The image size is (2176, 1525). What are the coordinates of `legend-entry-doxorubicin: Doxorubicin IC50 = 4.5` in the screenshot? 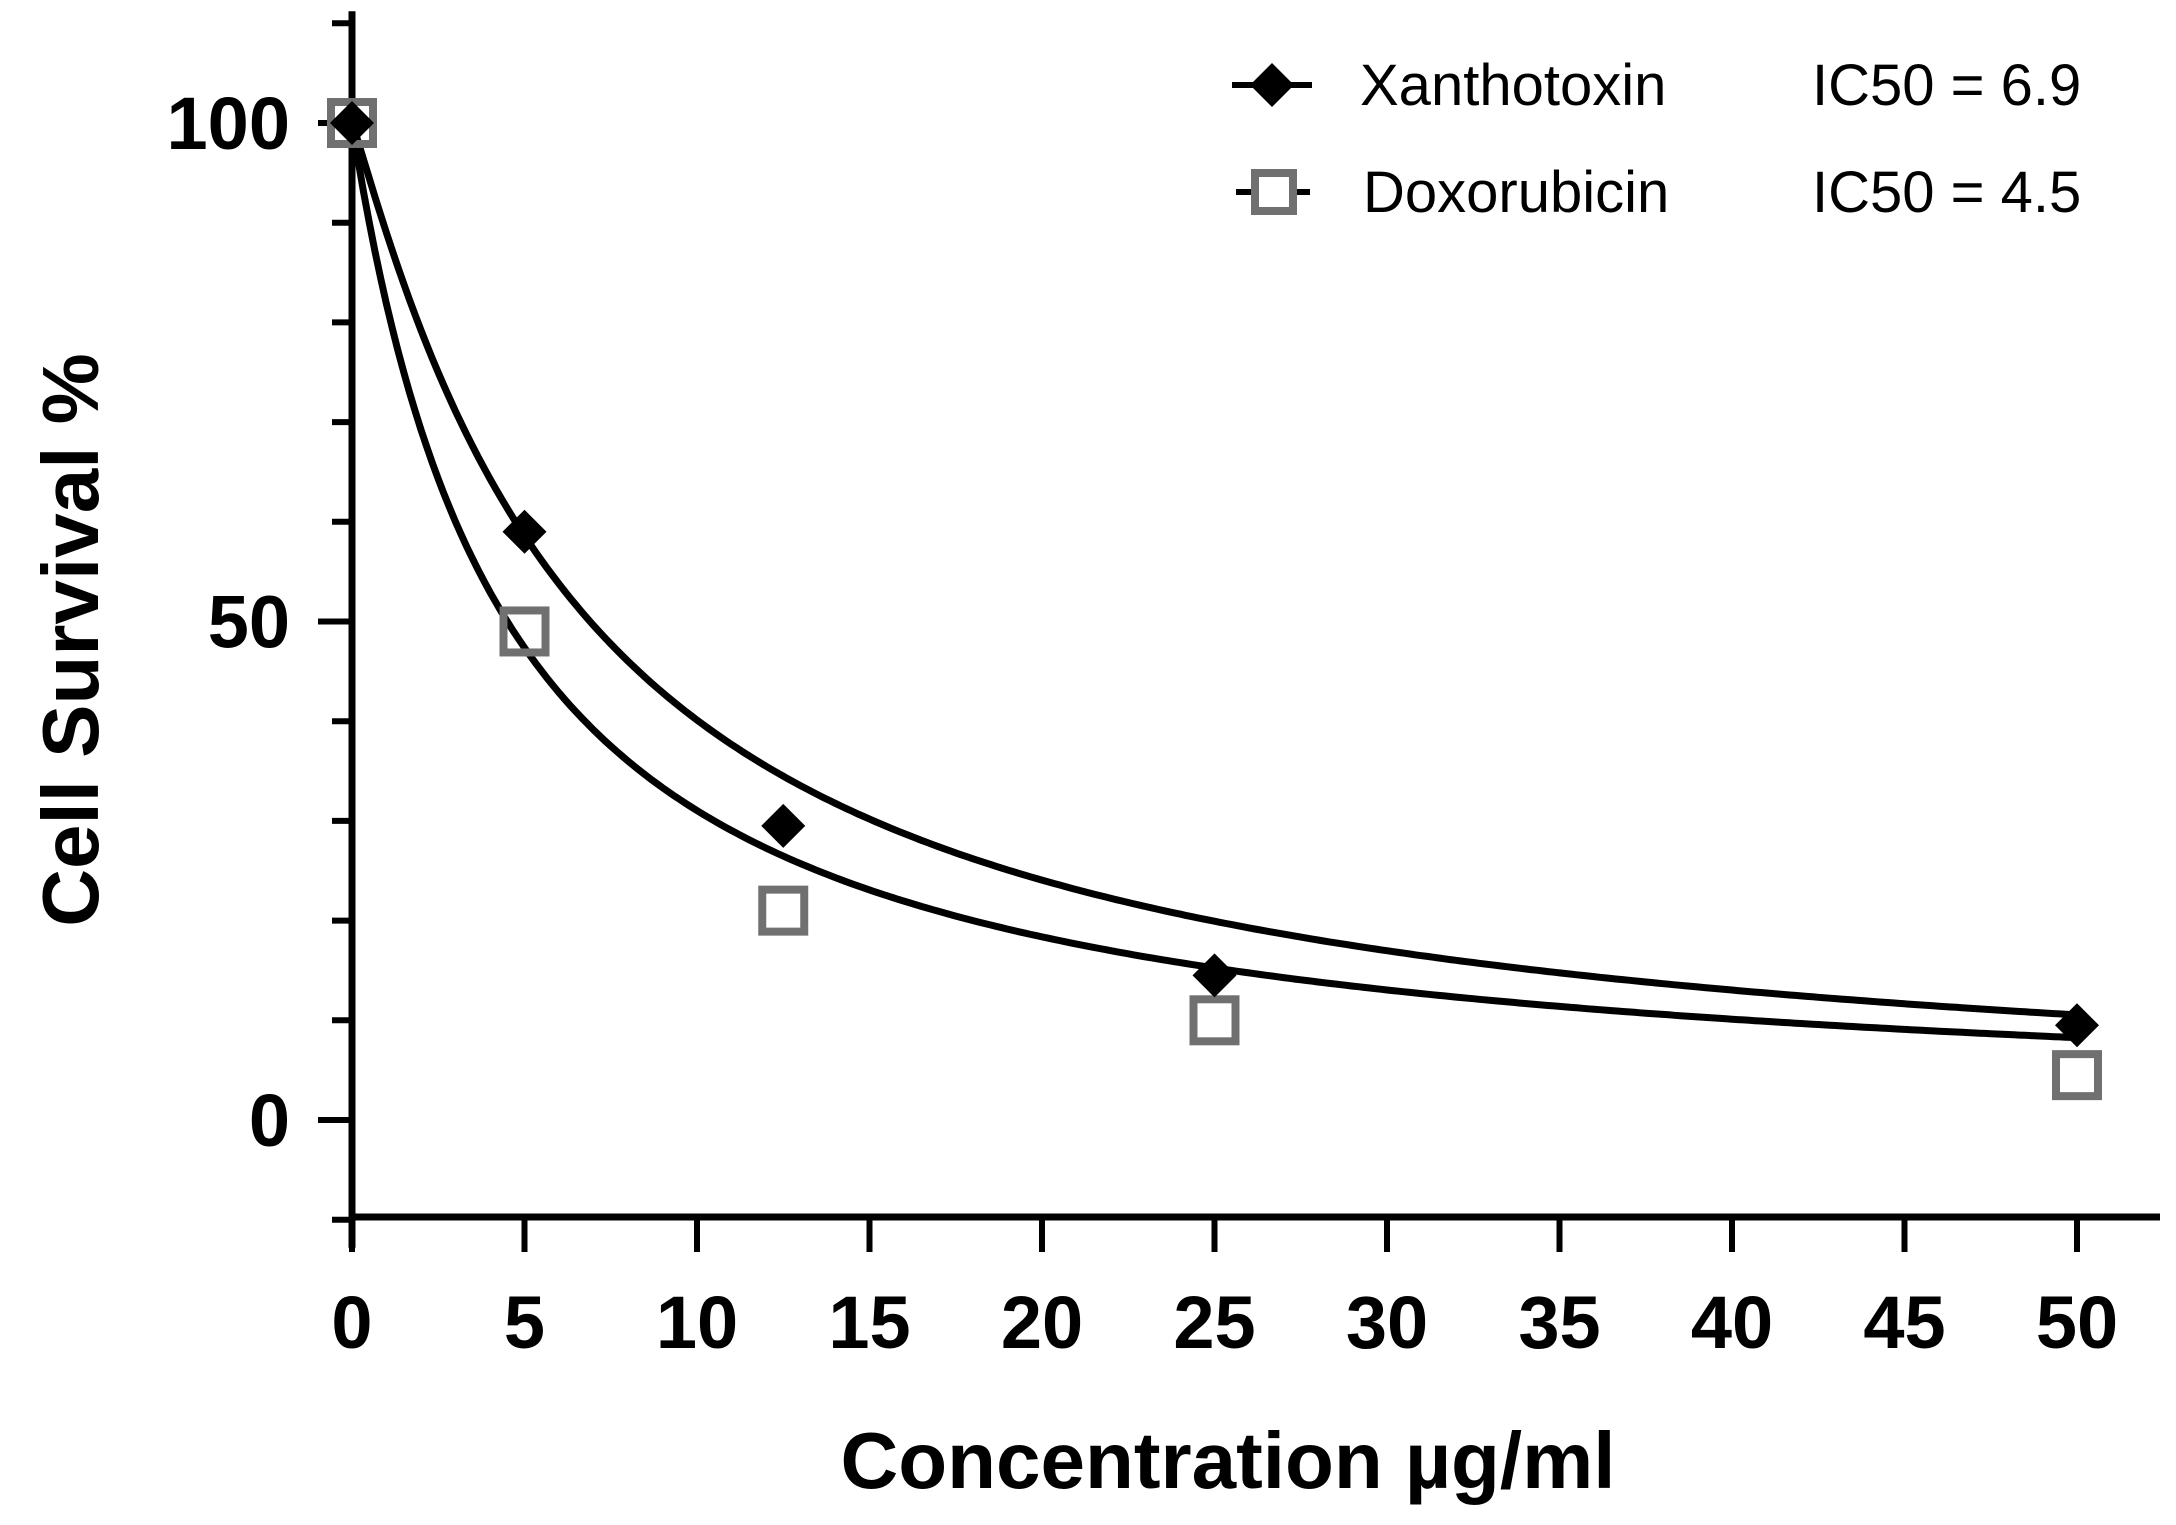 It's located at (1658, 192).